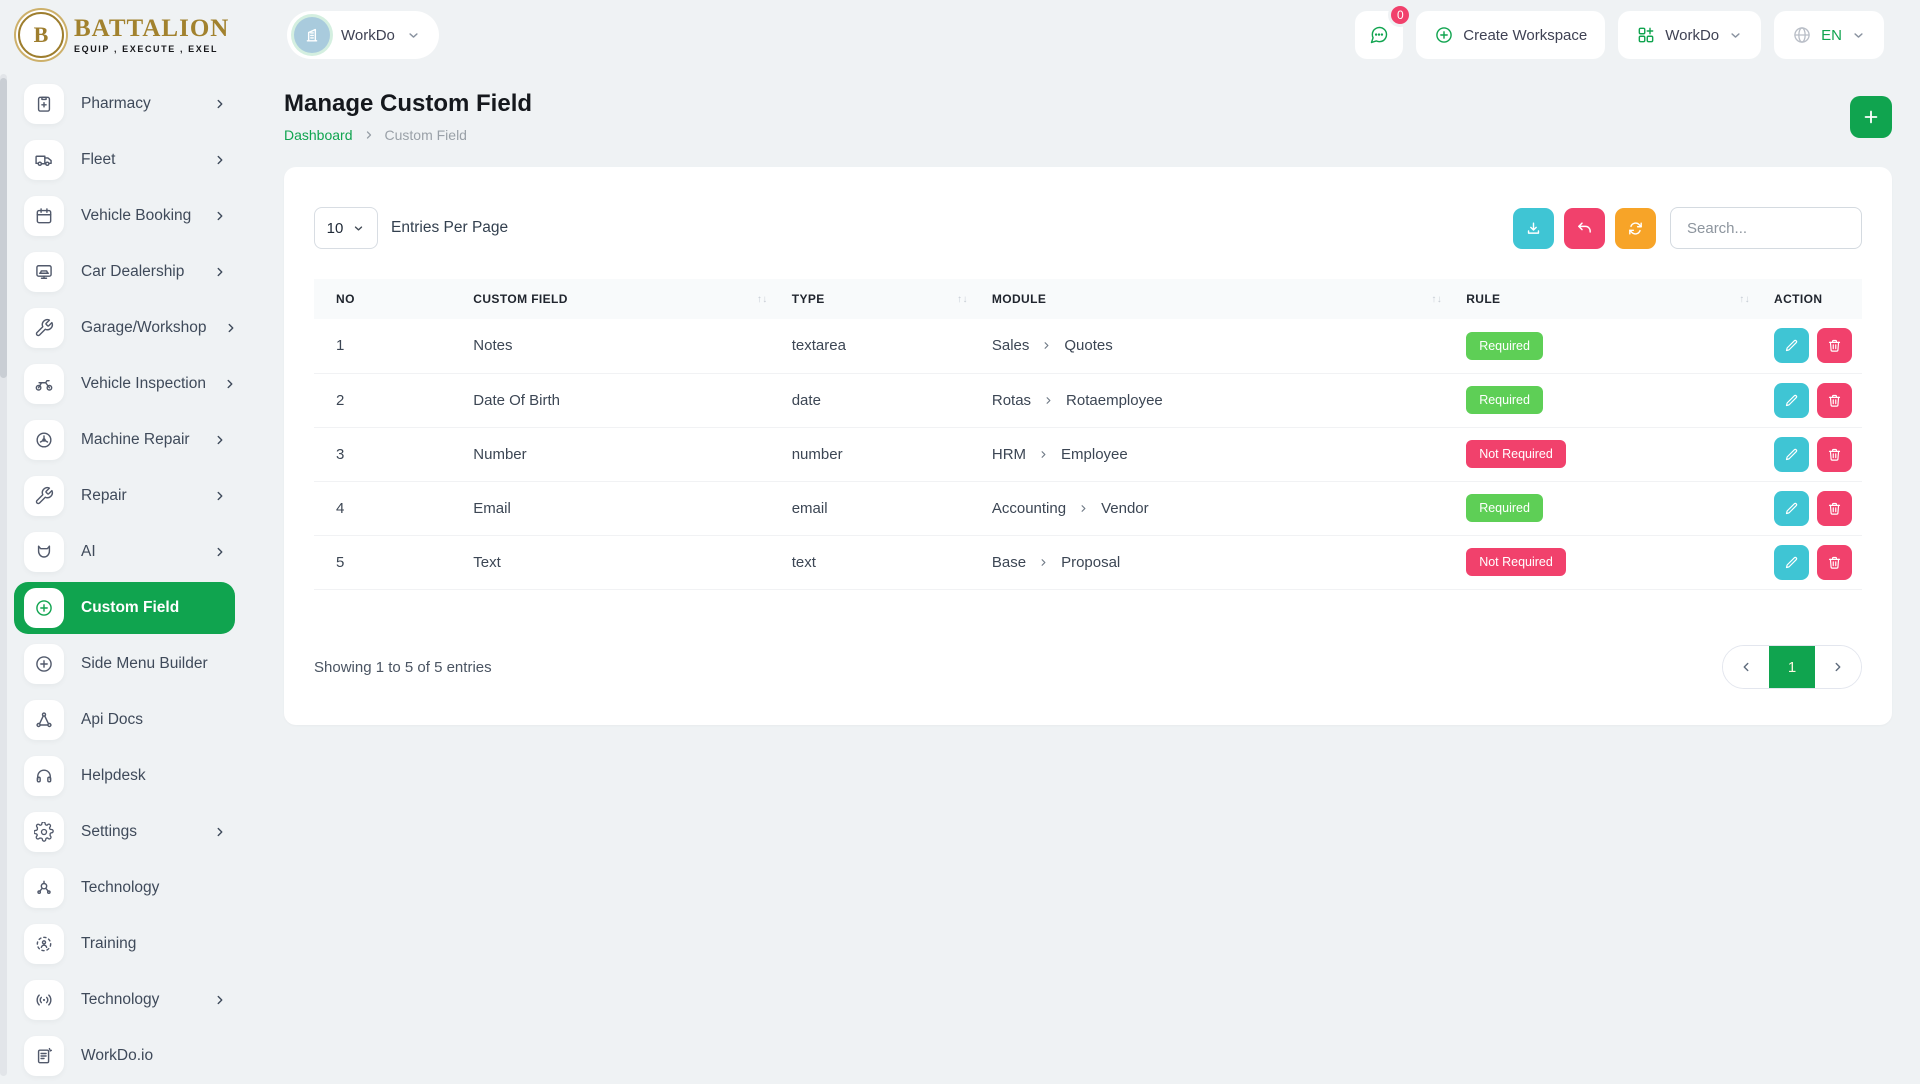 The height and width of the screenshot is (1084, 1920). Describe the element at coordinates (44, 328) in the screenshot. I see `wrench-icon` at that location.